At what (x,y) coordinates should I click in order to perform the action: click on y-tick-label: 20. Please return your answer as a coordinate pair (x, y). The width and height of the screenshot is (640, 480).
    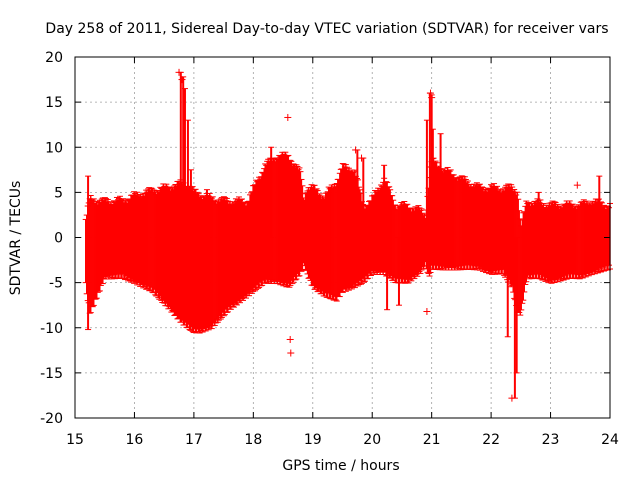
    Looking at the image, I should click on (54, 58).